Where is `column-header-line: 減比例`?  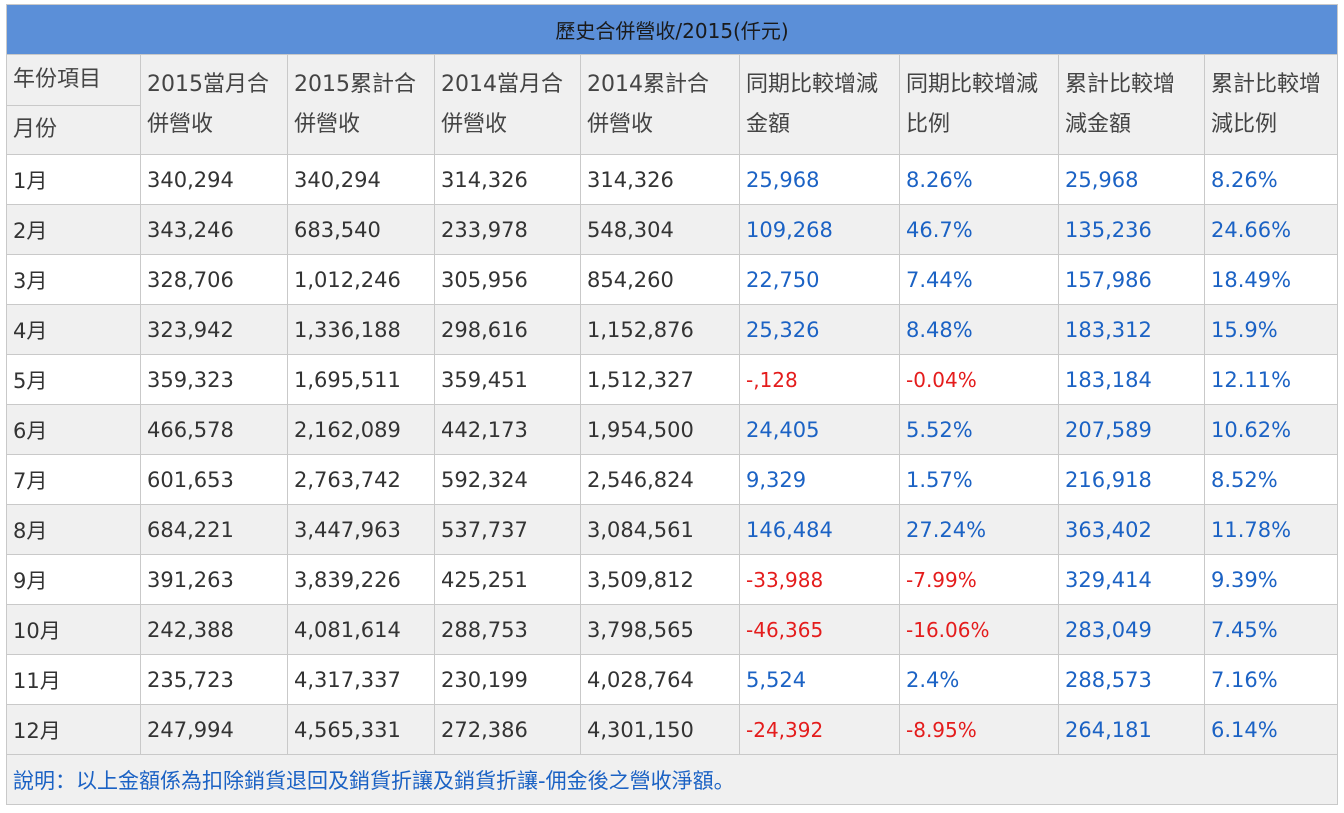
column-header-line: 減比例 is located at coordinates (1244, 124).